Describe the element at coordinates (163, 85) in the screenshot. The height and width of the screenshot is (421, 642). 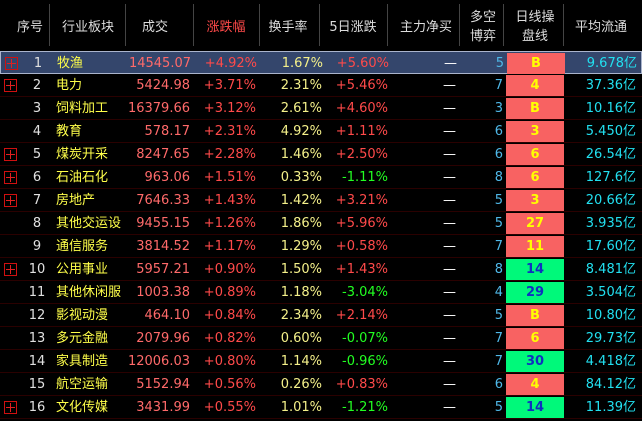
I see `volume-cell: 5424.98` at that location.